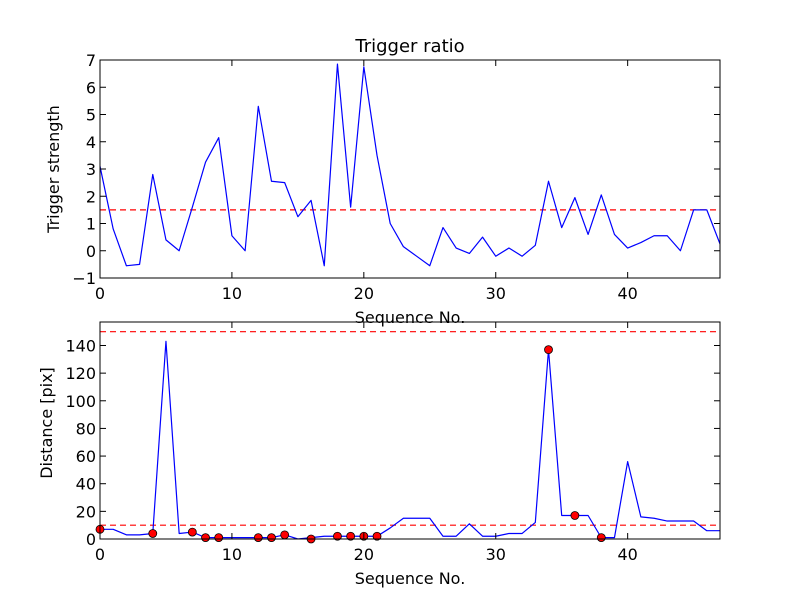 The height and width of the screenshot is (600, 800). Describe the element at coordinates (91, 169) in the screenshot. I see `y-tick-label: 3` at that location.